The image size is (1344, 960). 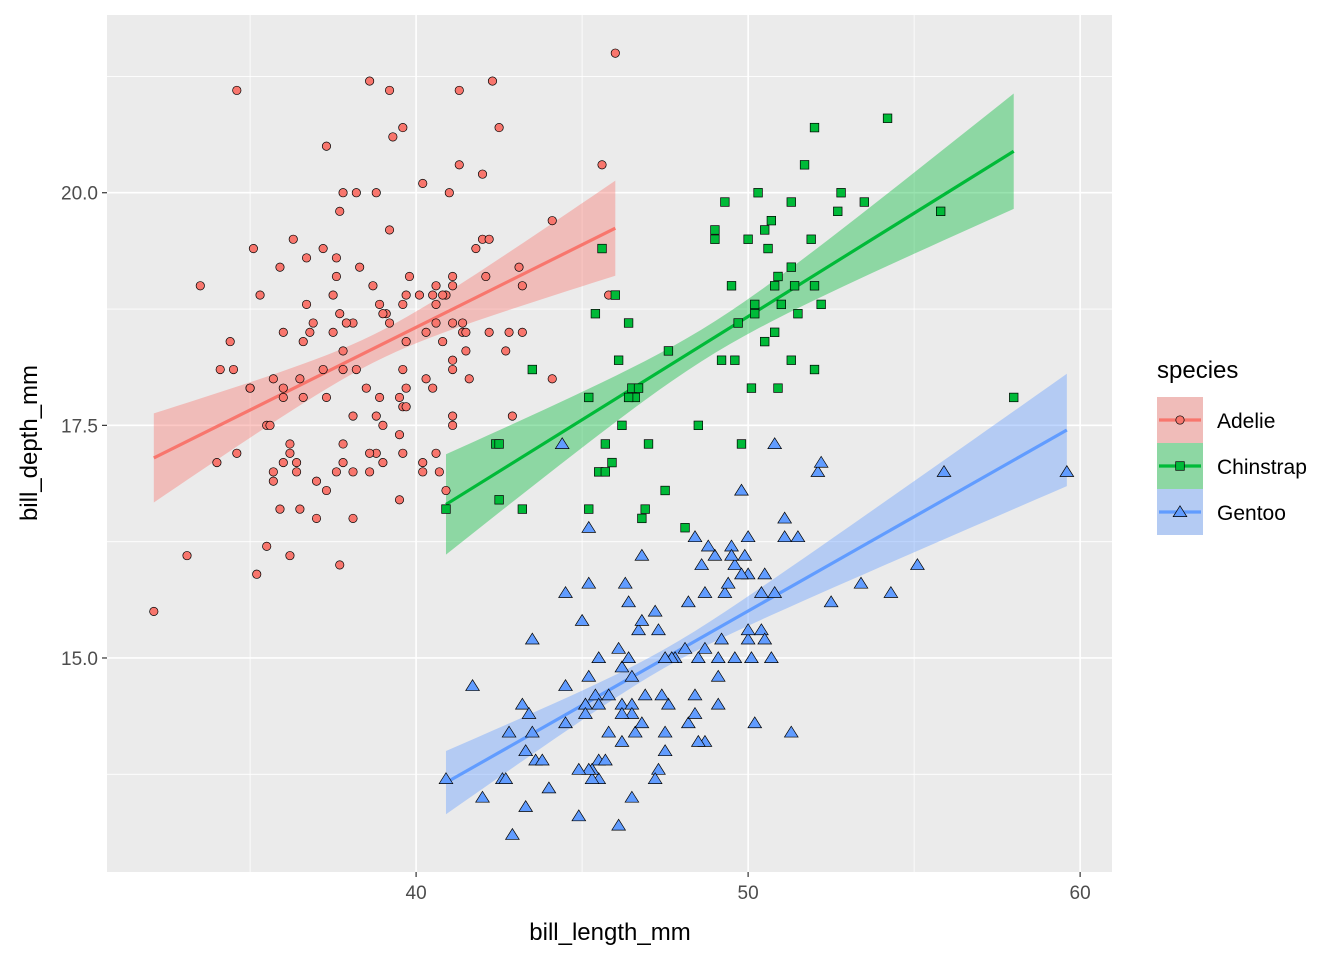 I want to click on triangle-icon, so click(x=1180, y=511).